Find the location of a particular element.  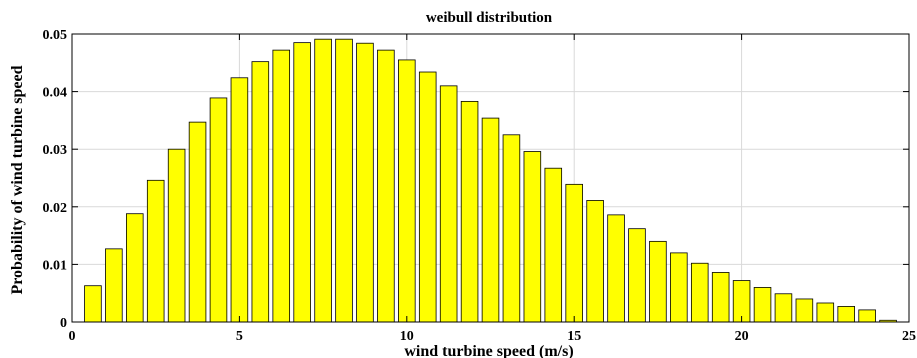

chart-title: weibull distribution is located at coordinates (489, 18).